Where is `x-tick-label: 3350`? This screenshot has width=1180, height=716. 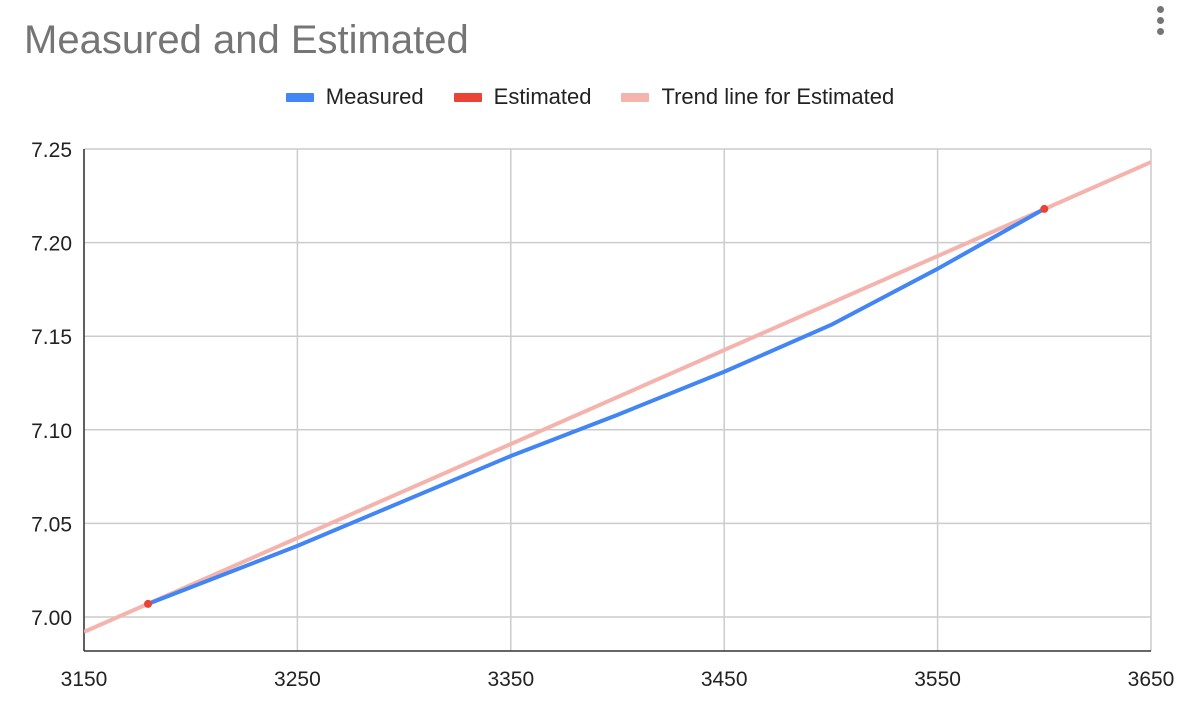 x-tick-label: 3350 is located at coordinates (510, 679).